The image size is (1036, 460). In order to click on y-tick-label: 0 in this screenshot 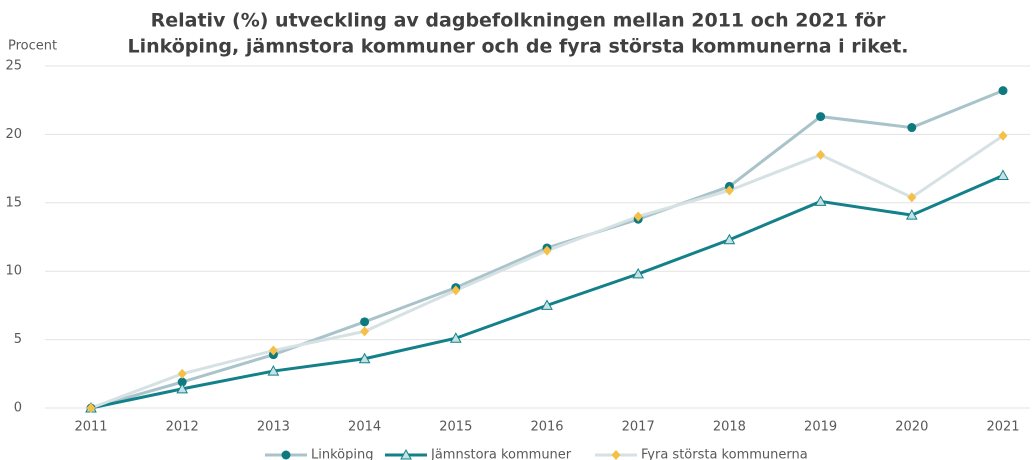, I will do `click(18, 408)`.